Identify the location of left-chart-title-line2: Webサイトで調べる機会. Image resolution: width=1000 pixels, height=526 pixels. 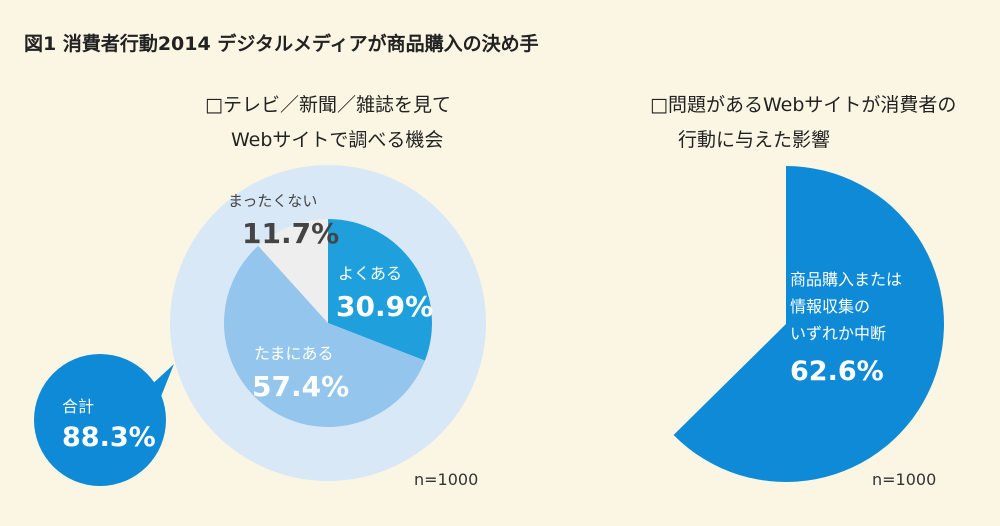
(337, 140).